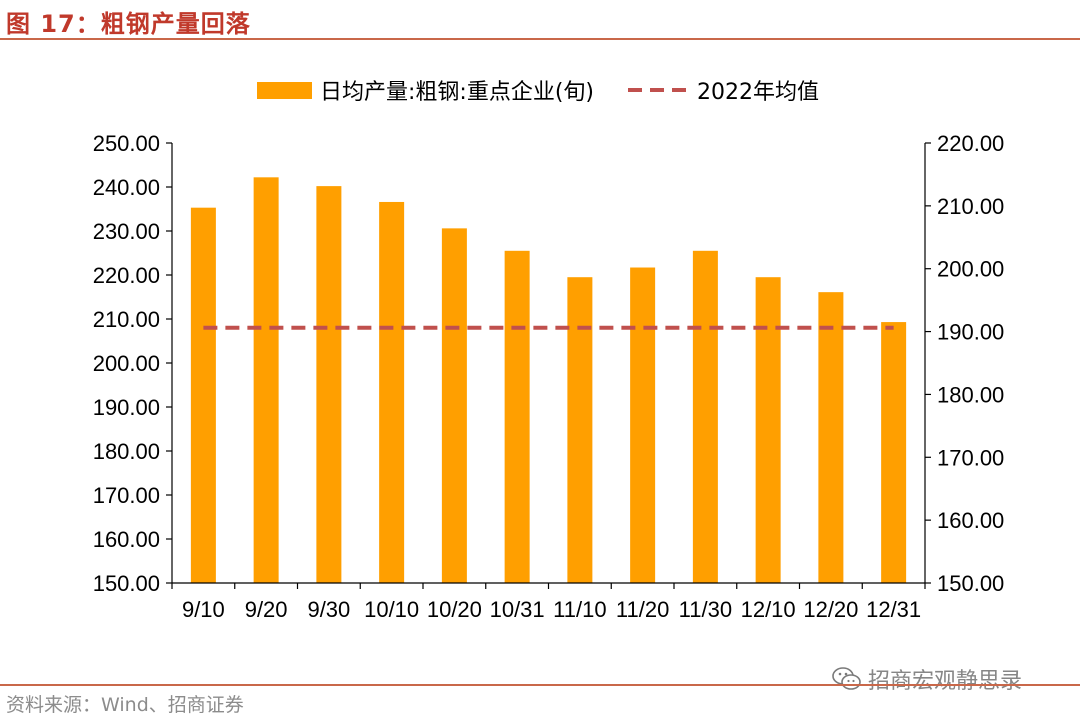 The width and height of the screenshot is (1080, 727). Describe the element at coordinates (893, 609) in the screenshot. I see `x-tick-label: 12/31` at that location.